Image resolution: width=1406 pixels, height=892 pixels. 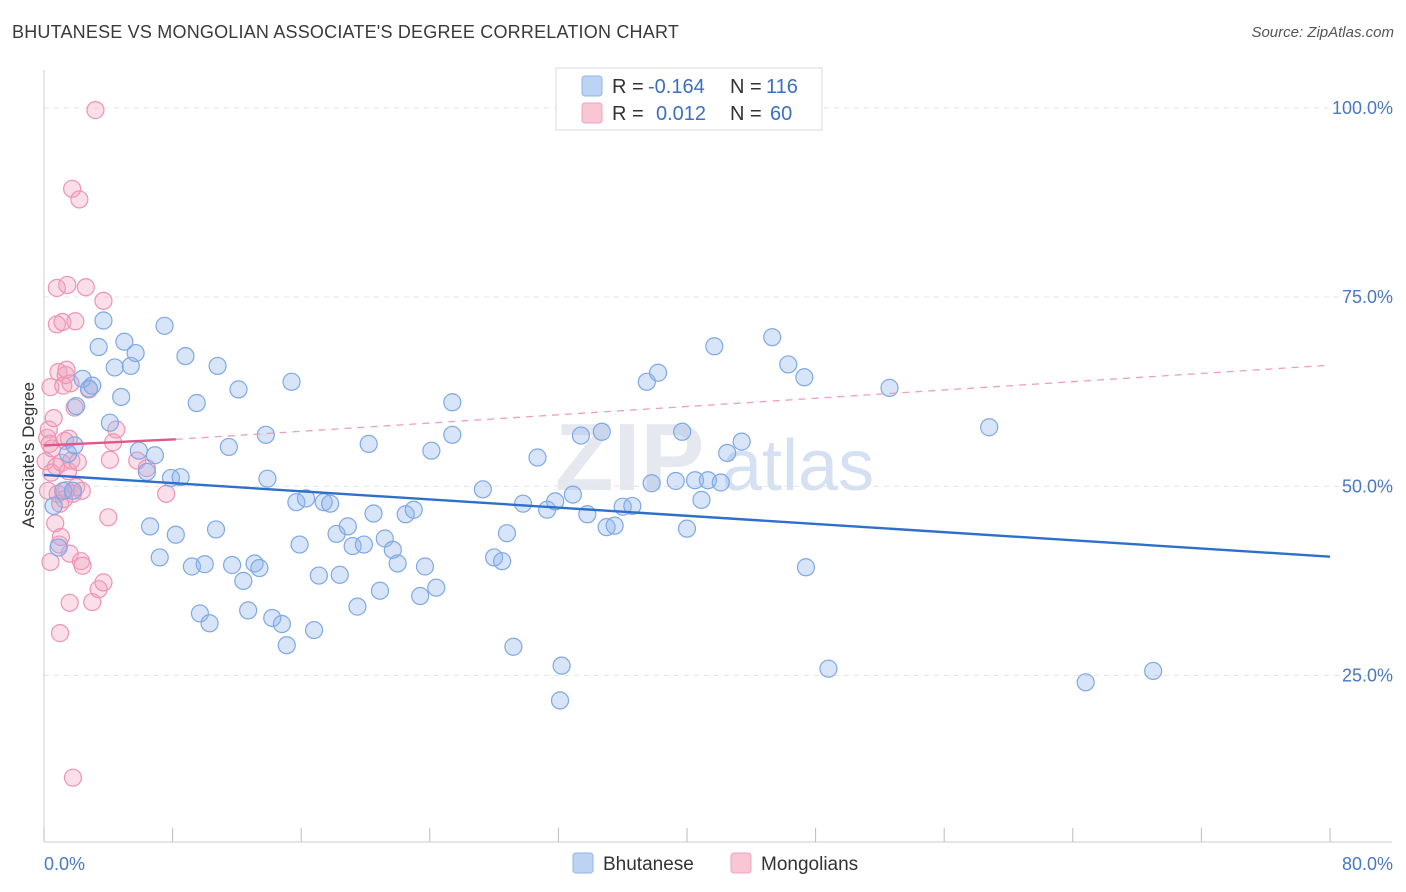 I want to click on bottom-legend-bhutanese: Bhutanese, so click(x=648, y=864).